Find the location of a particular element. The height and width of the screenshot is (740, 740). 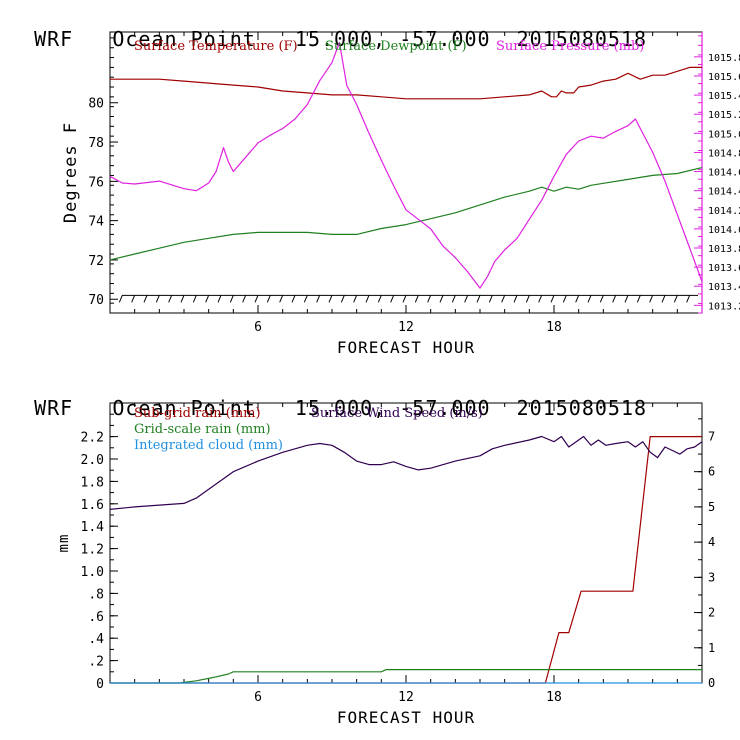

chart2-y2-tick-label: 1 is located at coordinates (711, 648).